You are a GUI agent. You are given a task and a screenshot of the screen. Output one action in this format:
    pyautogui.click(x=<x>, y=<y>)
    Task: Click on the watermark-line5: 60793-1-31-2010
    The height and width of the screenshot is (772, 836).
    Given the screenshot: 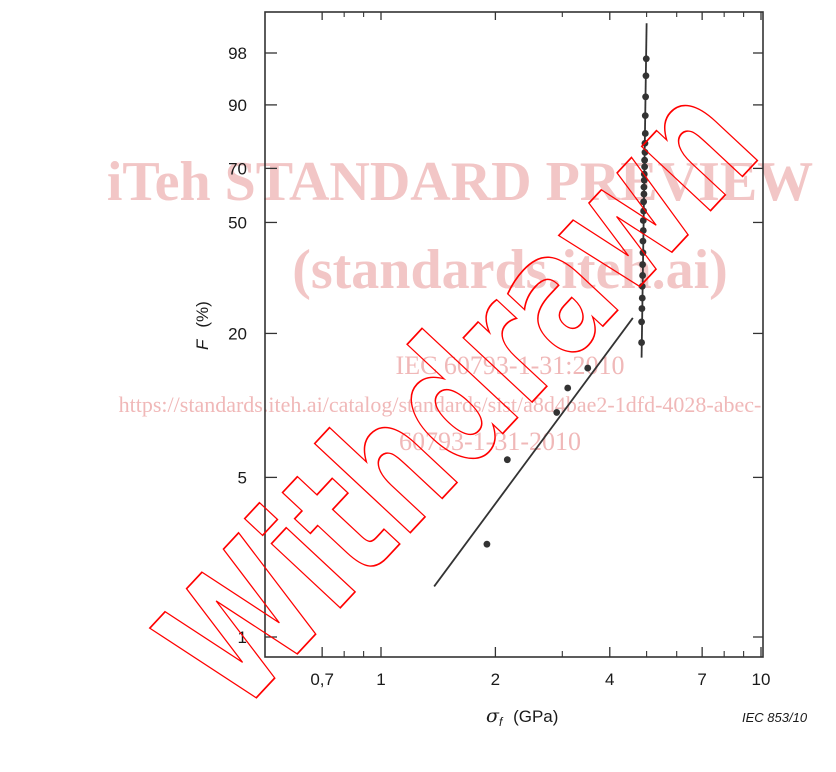 What is the action you would take?
    pyautogui.click(x=490, y=441)
    